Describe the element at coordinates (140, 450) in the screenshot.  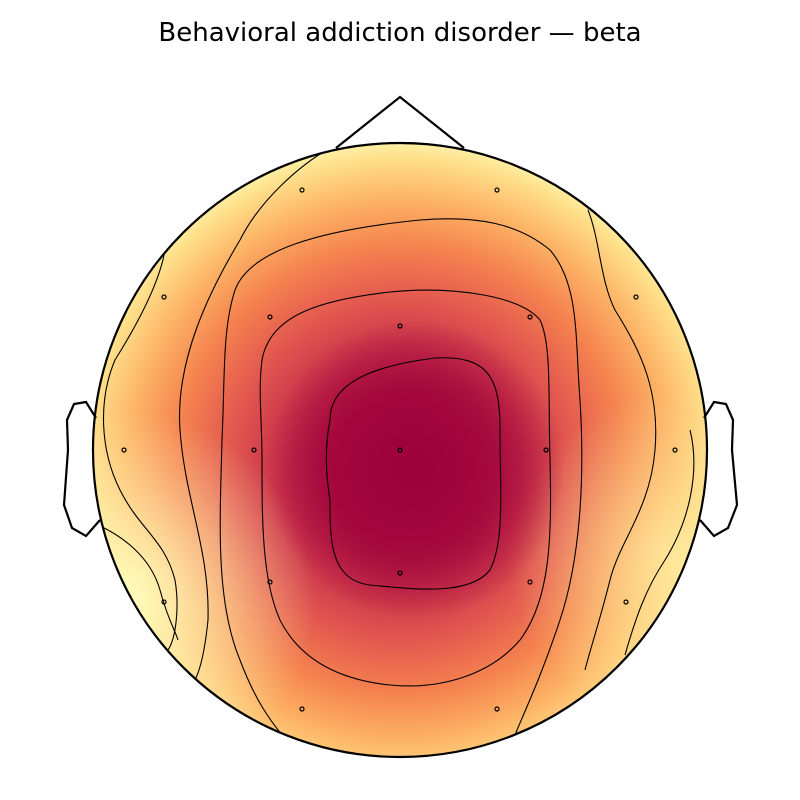
I see `contour-line-far-left` at that location.